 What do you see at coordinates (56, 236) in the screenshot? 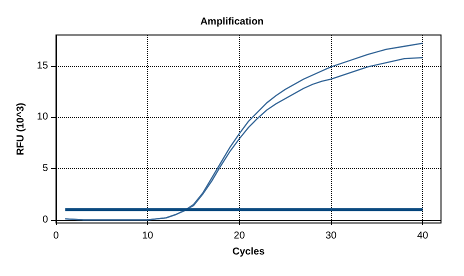
I see `x-tick-label: 0` at bounding box center [56, 236].